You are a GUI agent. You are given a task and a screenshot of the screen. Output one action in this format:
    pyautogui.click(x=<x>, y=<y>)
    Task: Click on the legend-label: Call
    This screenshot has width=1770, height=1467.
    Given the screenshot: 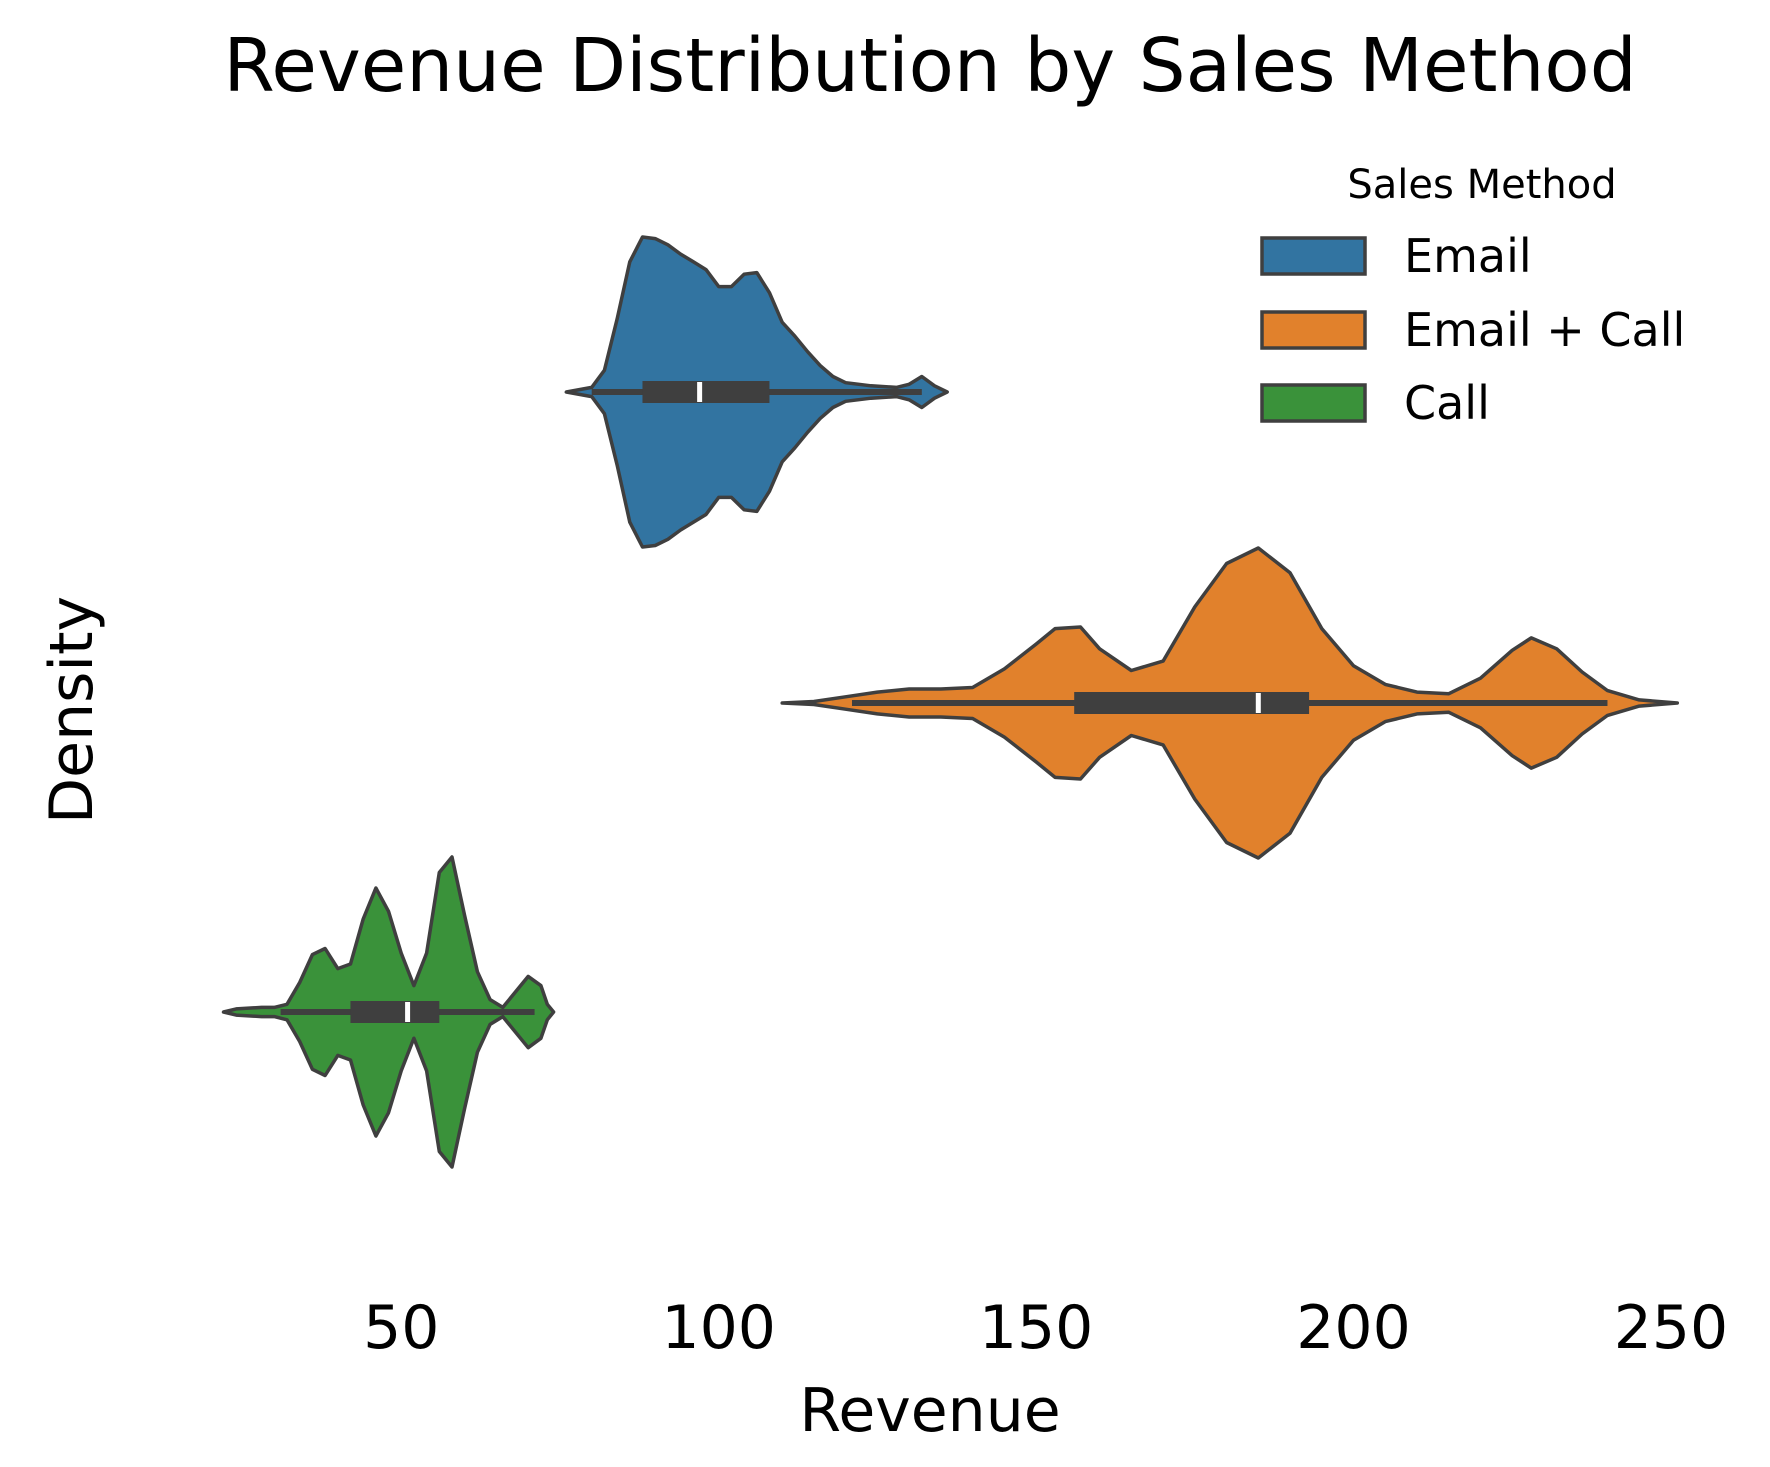 What is the action you would take?
    pyautogui.click(x=1447, y=403)
    